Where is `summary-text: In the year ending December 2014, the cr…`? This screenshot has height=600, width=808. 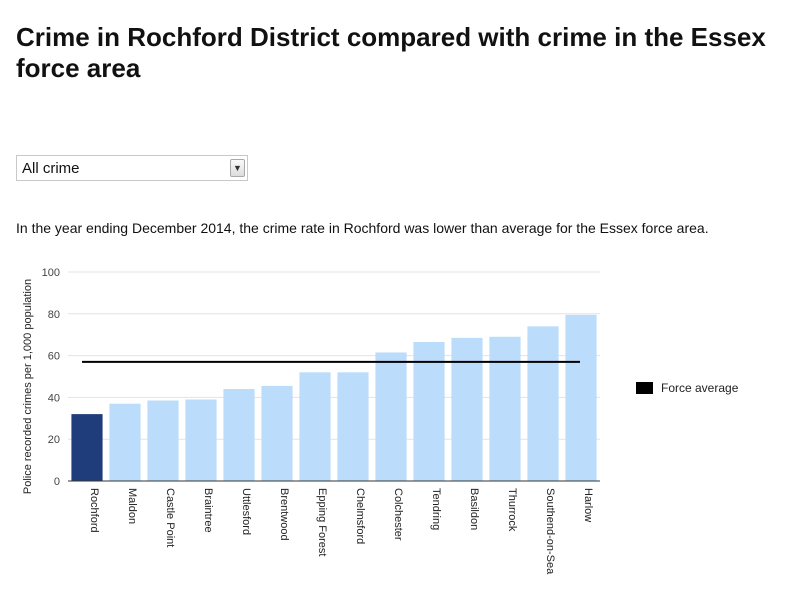
summary-text: In the year ending December 2014, the cr… is located at coordinates (362, 228).